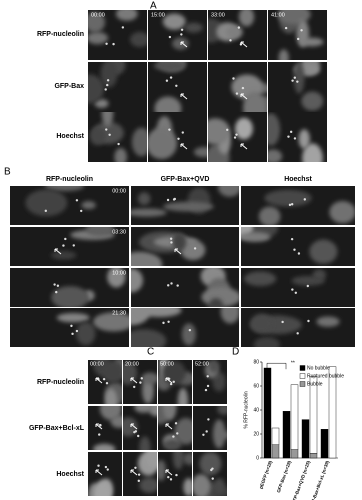  Describe the element at coordinates (325, 376) in the screenshot. I see `legend-label: Ruptured bubble` at that location.